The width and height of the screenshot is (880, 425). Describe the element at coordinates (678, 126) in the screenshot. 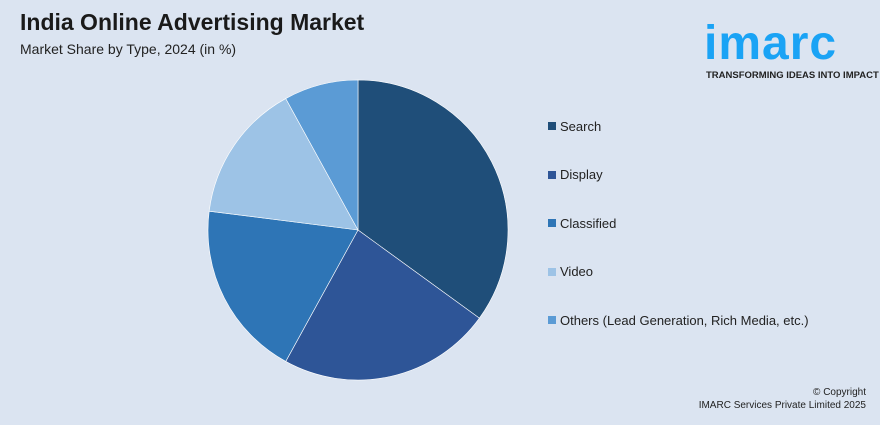

I see `legend-item: Search` at that location.